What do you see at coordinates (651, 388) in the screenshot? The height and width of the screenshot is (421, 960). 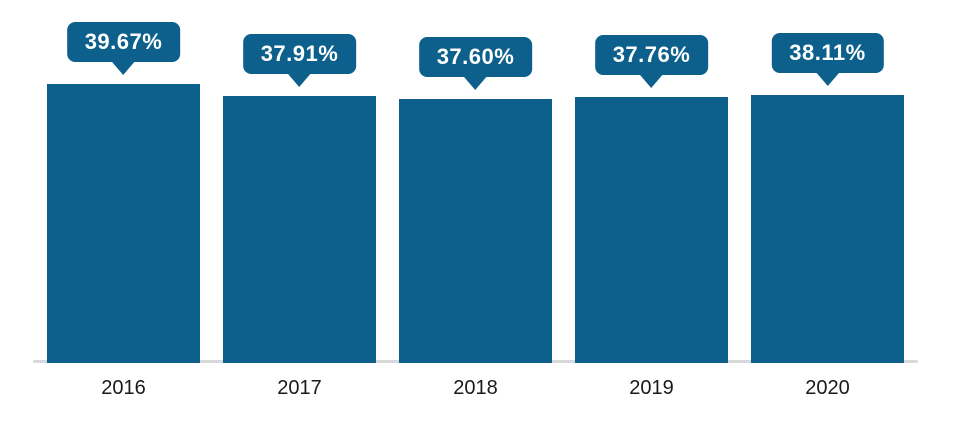 I see `x-axis-label: 2019` at bounding box center [651, 388].